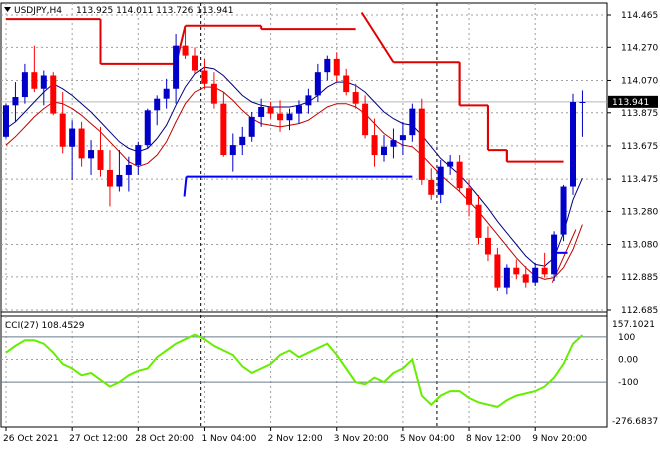 The width and height of the screenshot is (660, 454). What do you see at coordinates (639, 246) in the screenshot?
I see `price-tick-label: 113.080` at bounding box center [639, 246].